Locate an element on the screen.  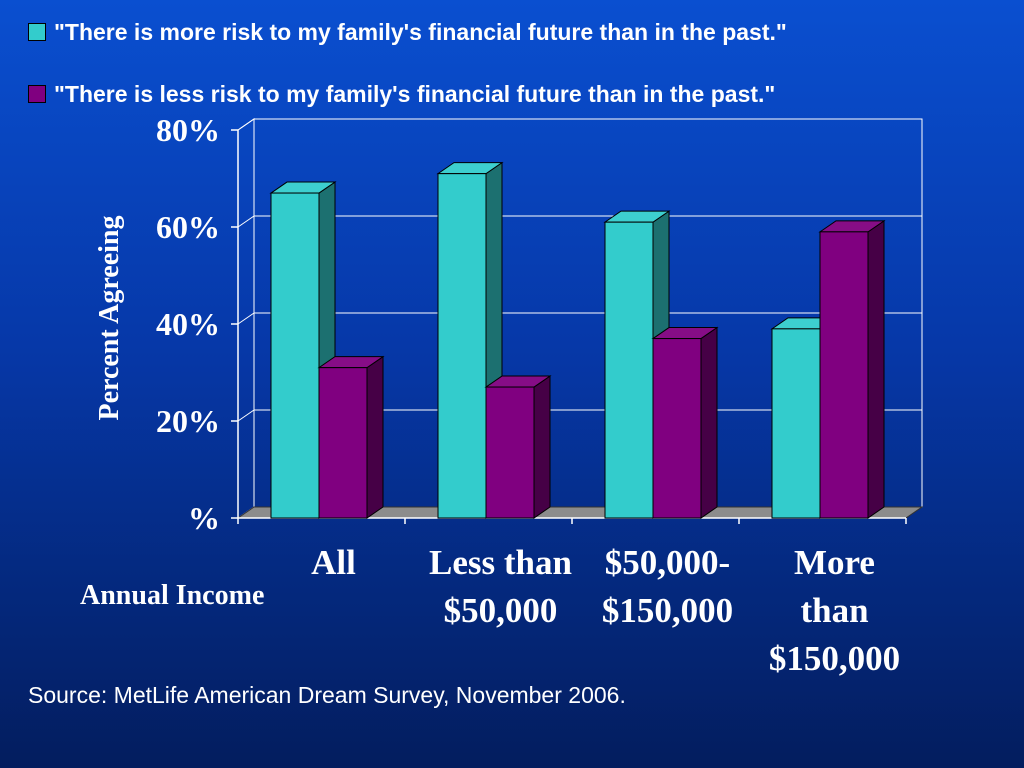
x-tick-label: $50,000 is located at coordinates (501, 610).